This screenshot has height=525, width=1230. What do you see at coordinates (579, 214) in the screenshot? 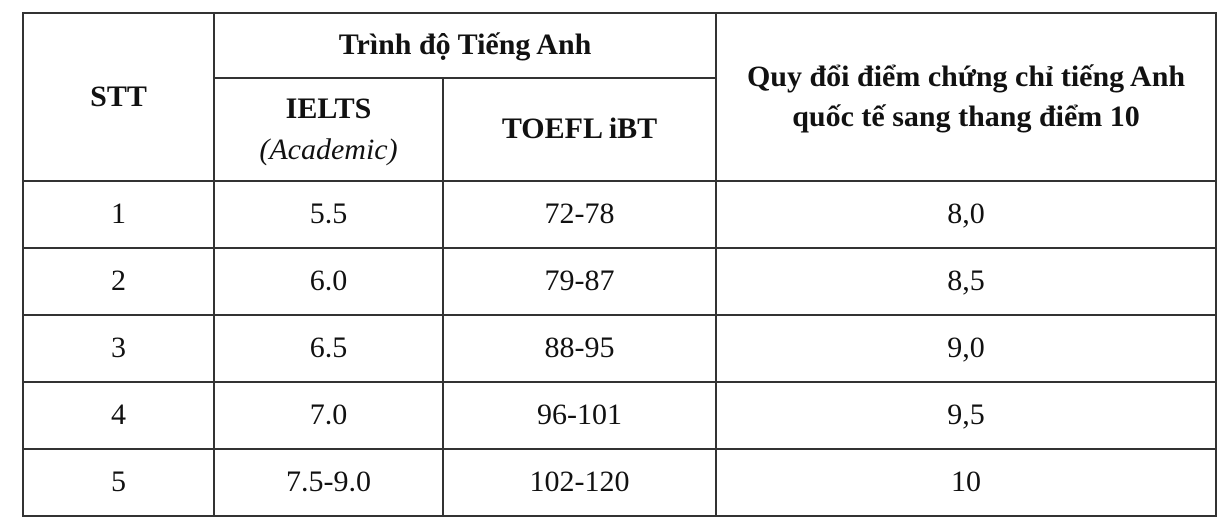
I see `toefl-cell: 72-78` at bounding box center [579, 214].